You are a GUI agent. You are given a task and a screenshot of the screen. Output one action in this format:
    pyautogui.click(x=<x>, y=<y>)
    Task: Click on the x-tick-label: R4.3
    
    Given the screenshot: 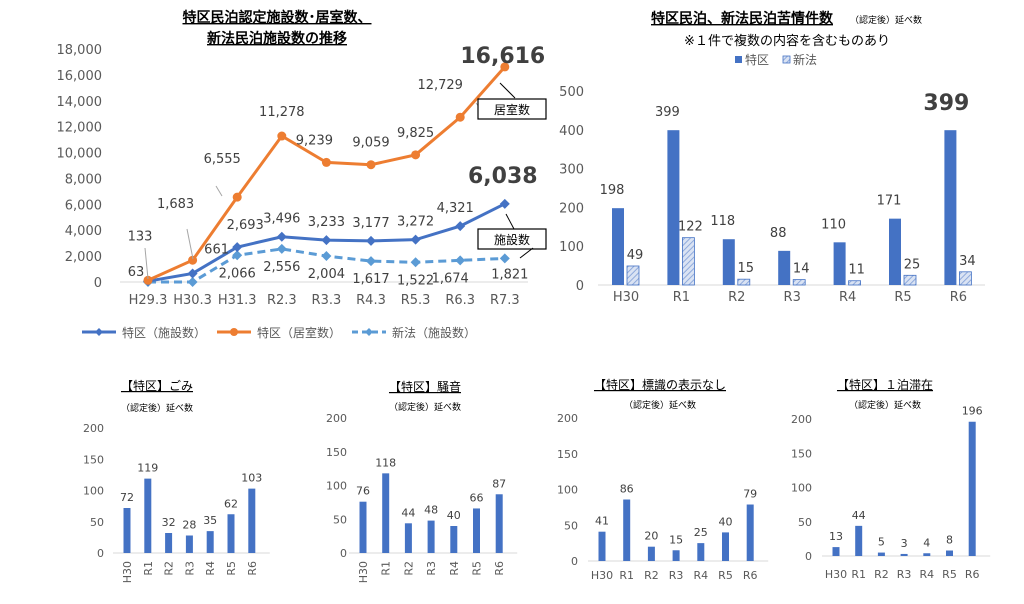 What is the action you would take?
    pyautogui.click(x=371, y=300)
    